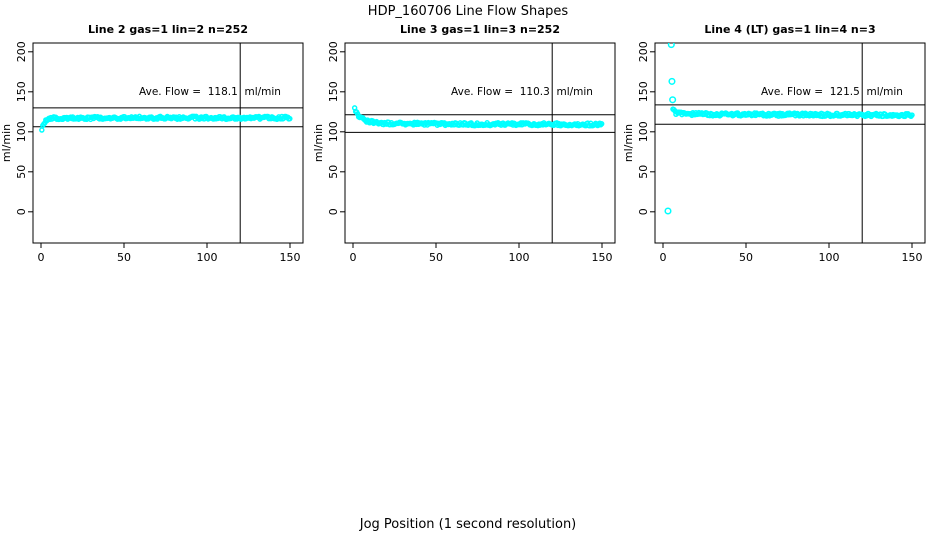 The image size is (936, 540). What do you see at coordinates (832, 92) in the screenshot?
I see `panel-3-ave-flow-annotation: Ave. Flow = 121.5 ml/min` at bounding box center [832, 92].